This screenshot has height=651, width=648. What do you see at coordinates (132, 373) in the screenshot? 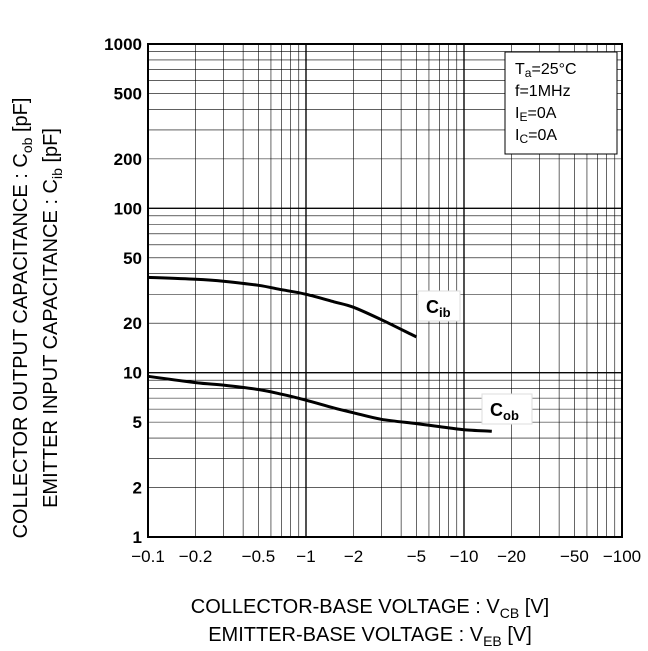
I see `y-tick-label: 10` at bounding box center [132, 373].